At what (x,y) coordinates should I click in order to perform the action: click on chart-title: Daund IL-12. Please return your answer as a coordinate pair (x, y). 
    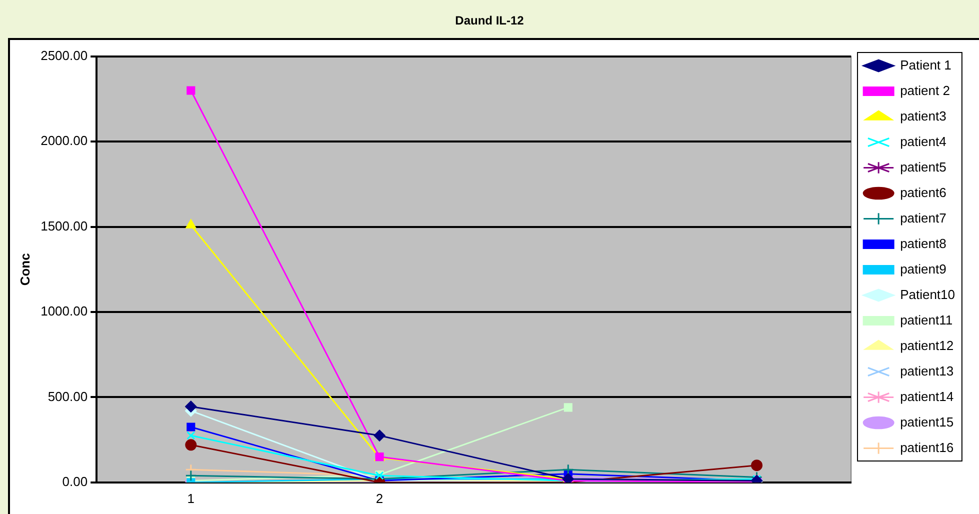
    Looking at the image, I should click on (489, 21).